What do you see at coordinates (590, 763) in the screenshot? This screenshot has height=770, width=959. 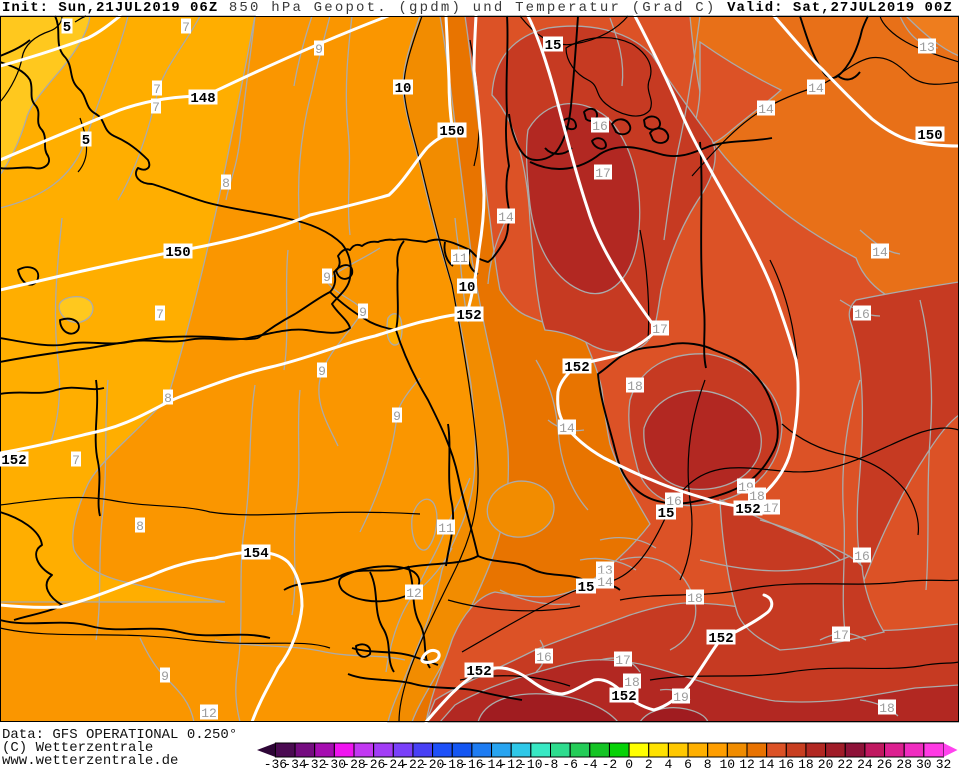 I see `svg-text: -4` at bounding box center [590, 763].